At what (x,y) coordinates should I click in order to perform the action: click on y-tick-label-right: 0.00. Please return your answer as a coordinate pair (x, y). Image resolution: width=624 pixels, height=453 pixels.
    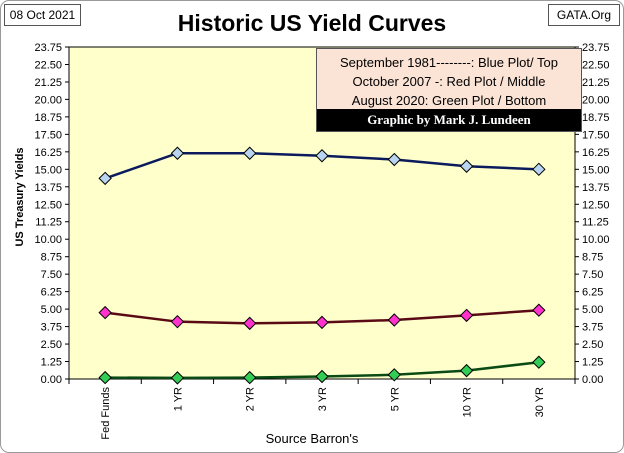
    Looking at the image, I should click on (592, 380).